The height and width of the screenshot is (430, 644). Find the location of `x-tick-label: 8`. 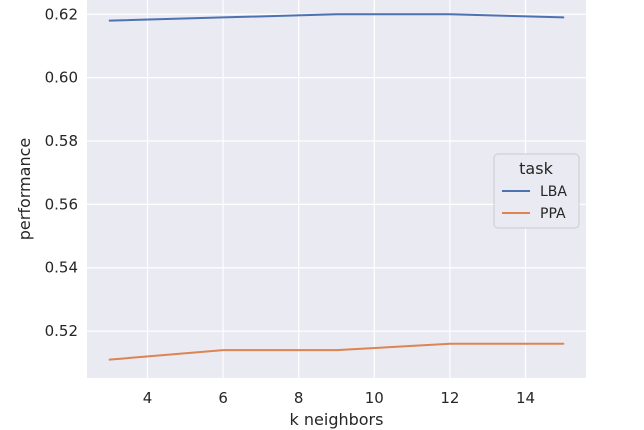

x-tick-label: 8 is located at coordinates (299, 398).